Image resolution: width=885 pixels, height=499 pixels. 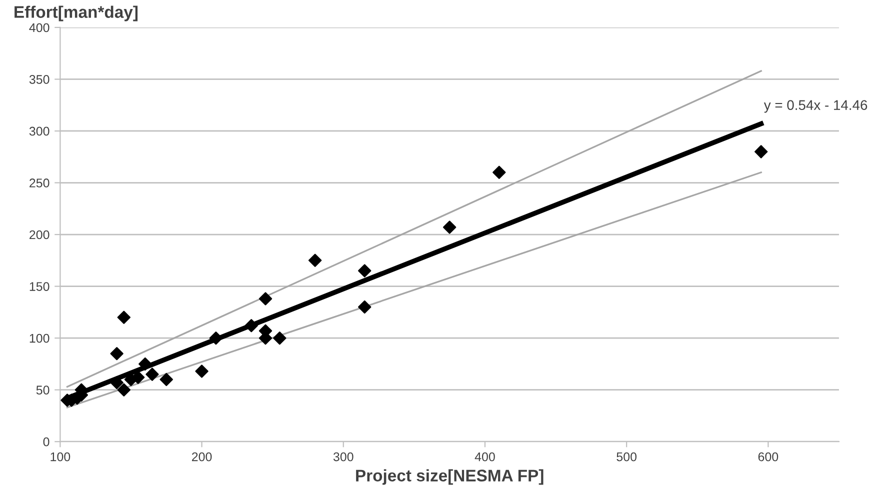 I want to click on x-tick-label: 300, so click(x=343, y=457).